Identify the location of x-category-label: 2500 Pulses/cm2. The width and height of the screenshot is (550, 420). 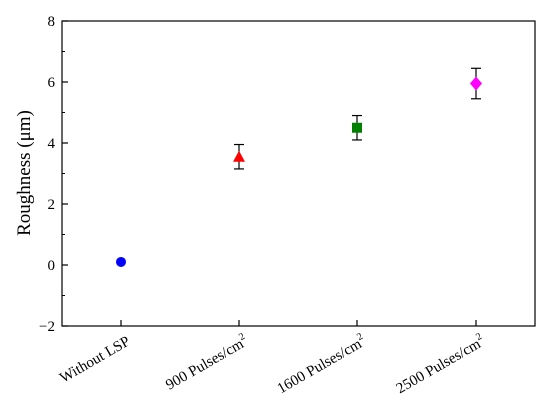
(440, 364).